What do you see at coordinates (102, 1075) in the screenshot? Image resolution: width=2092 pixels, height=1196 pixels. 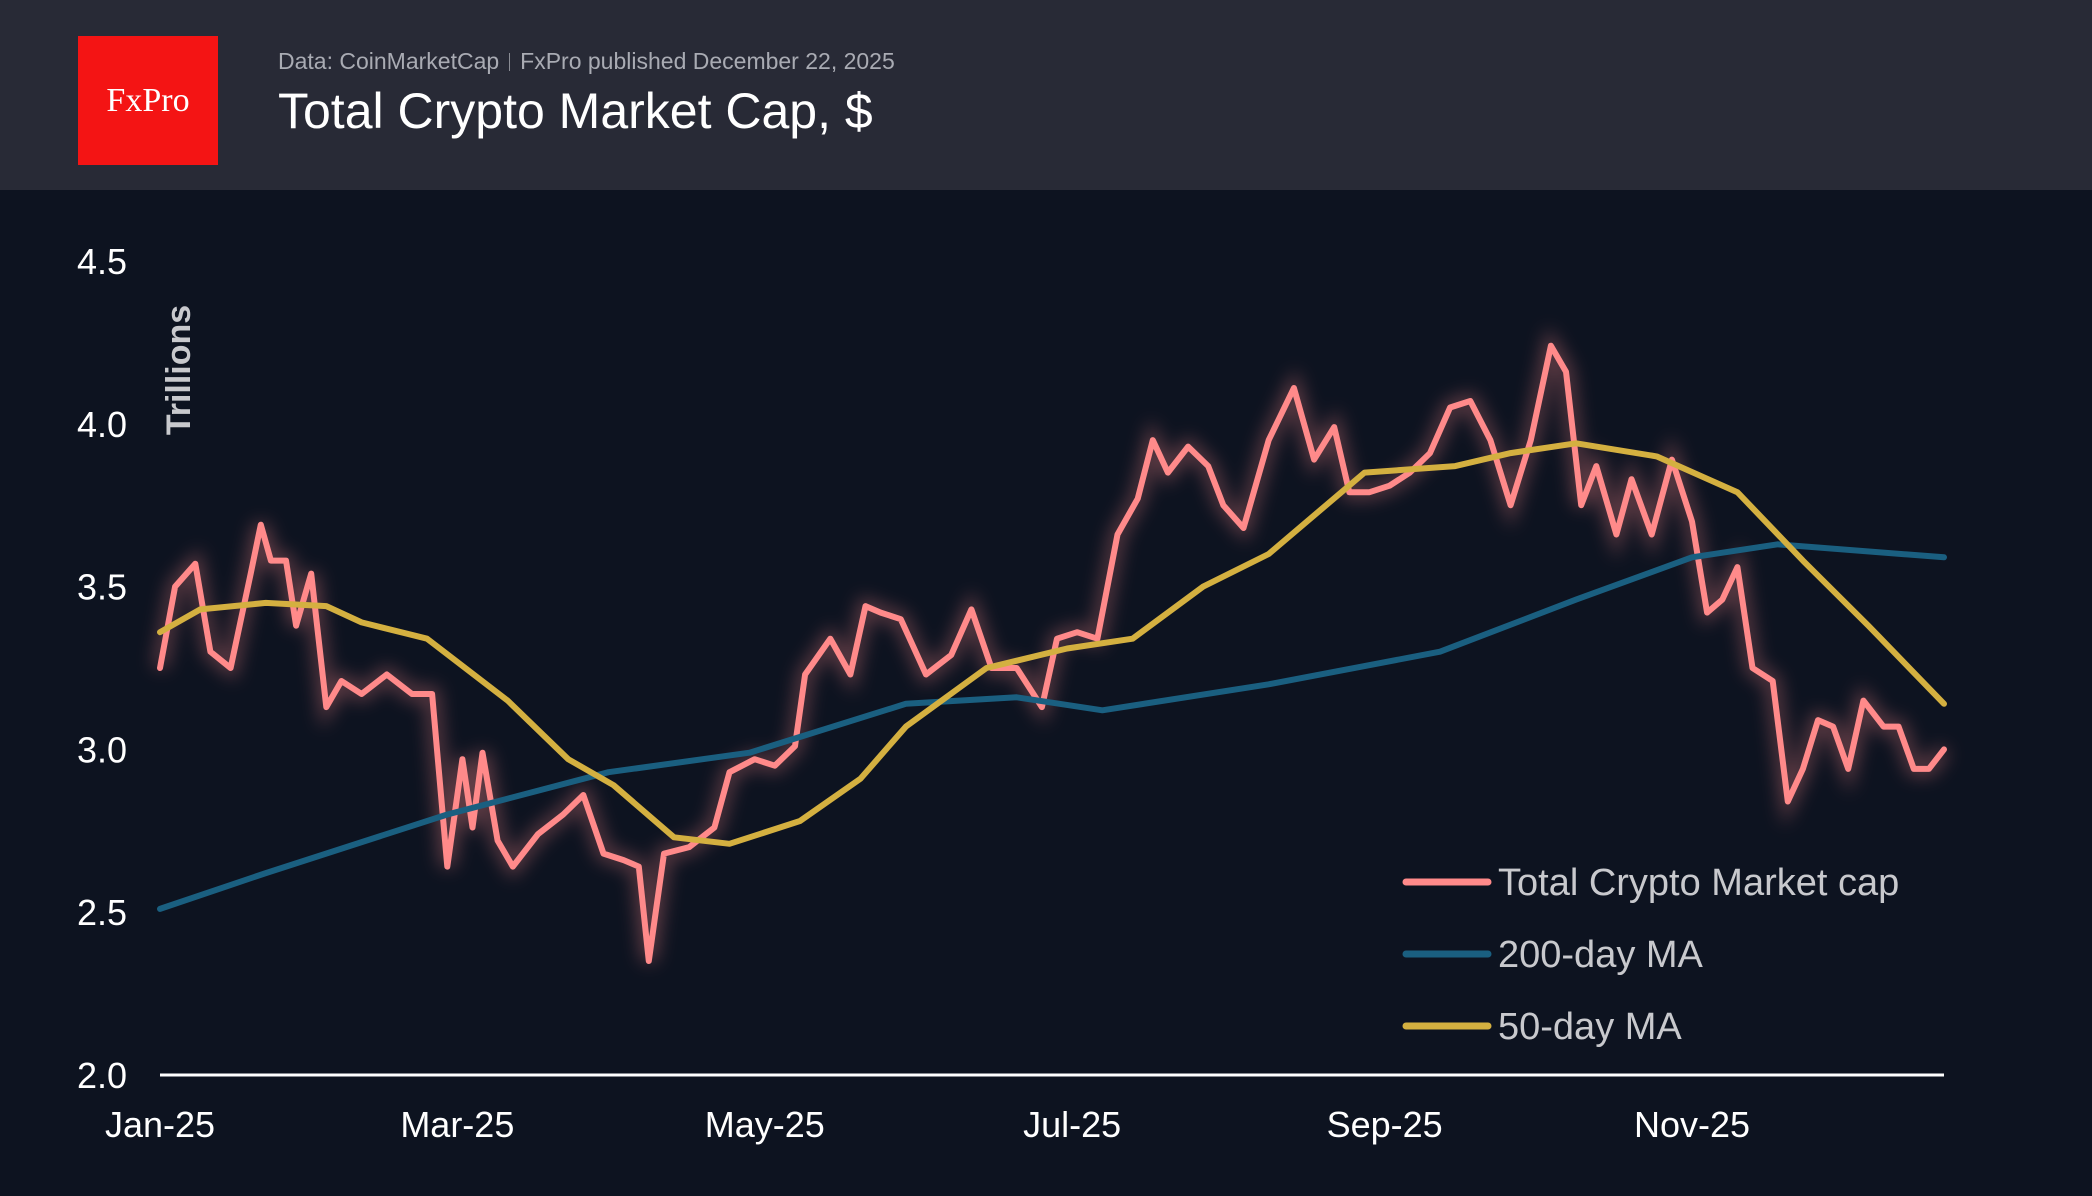 I see `y-tick-label: 2.0` at bounding box center [102, 1075].